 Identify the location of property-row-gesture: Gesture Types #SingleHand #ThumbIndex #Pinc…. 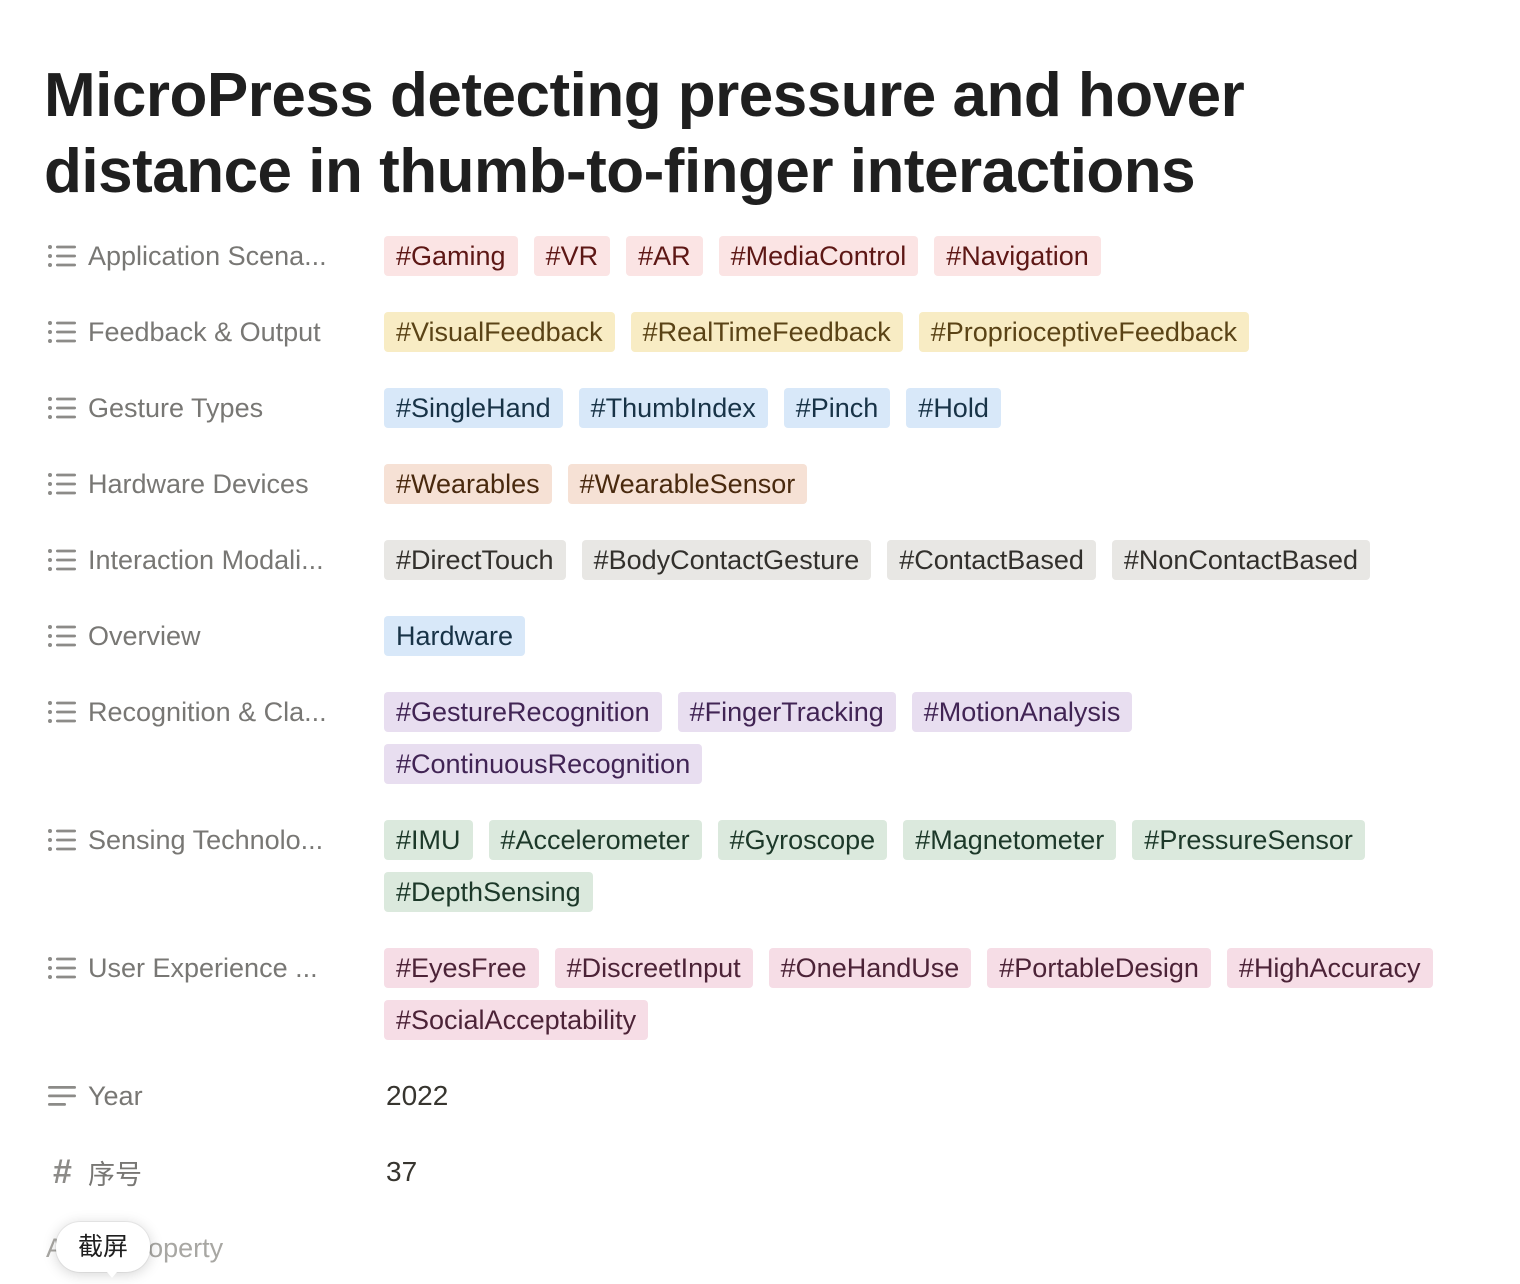
(766, 408).